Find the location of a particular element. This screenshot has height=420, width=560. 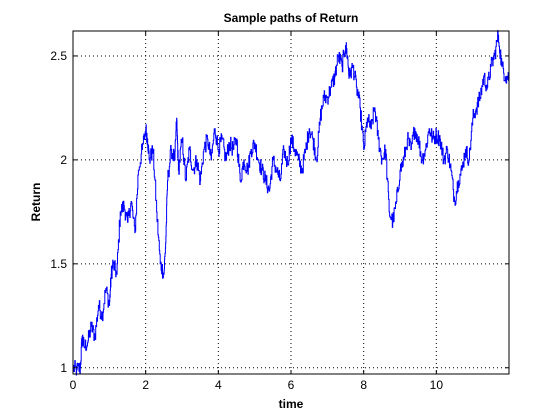

chart-title: Sample paths of Return is located at coordinates (291, 18).